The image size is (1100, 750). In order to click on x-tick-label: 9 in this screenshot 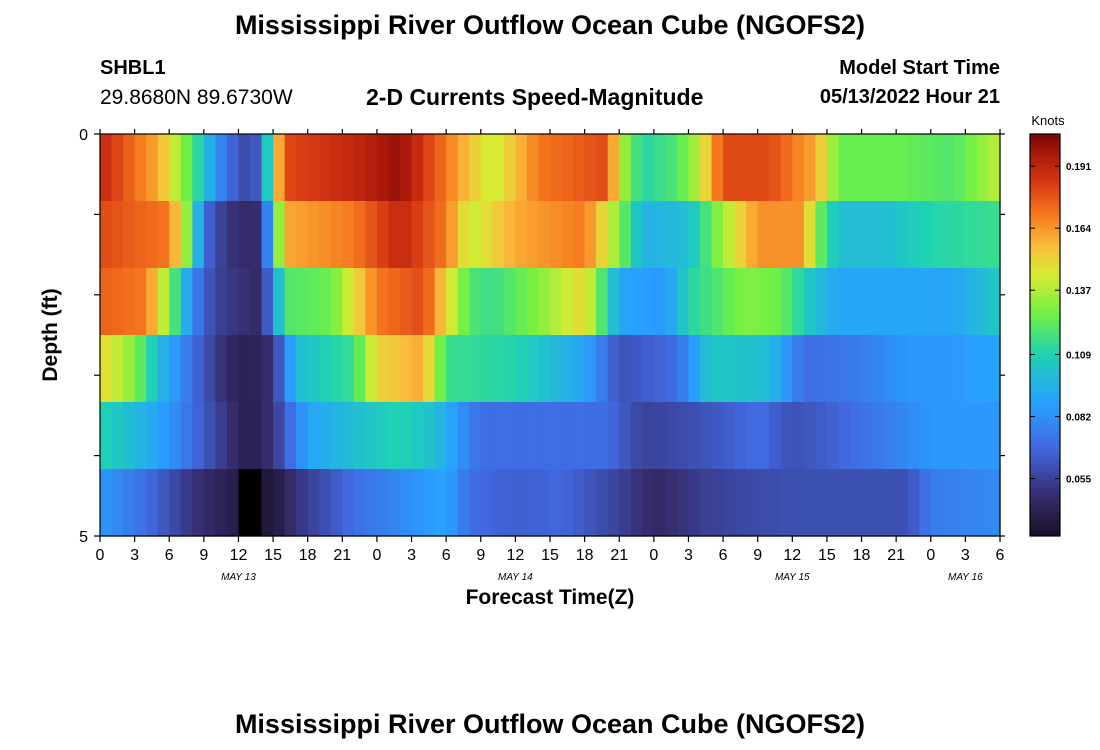, I will do `click(757, 555)`.